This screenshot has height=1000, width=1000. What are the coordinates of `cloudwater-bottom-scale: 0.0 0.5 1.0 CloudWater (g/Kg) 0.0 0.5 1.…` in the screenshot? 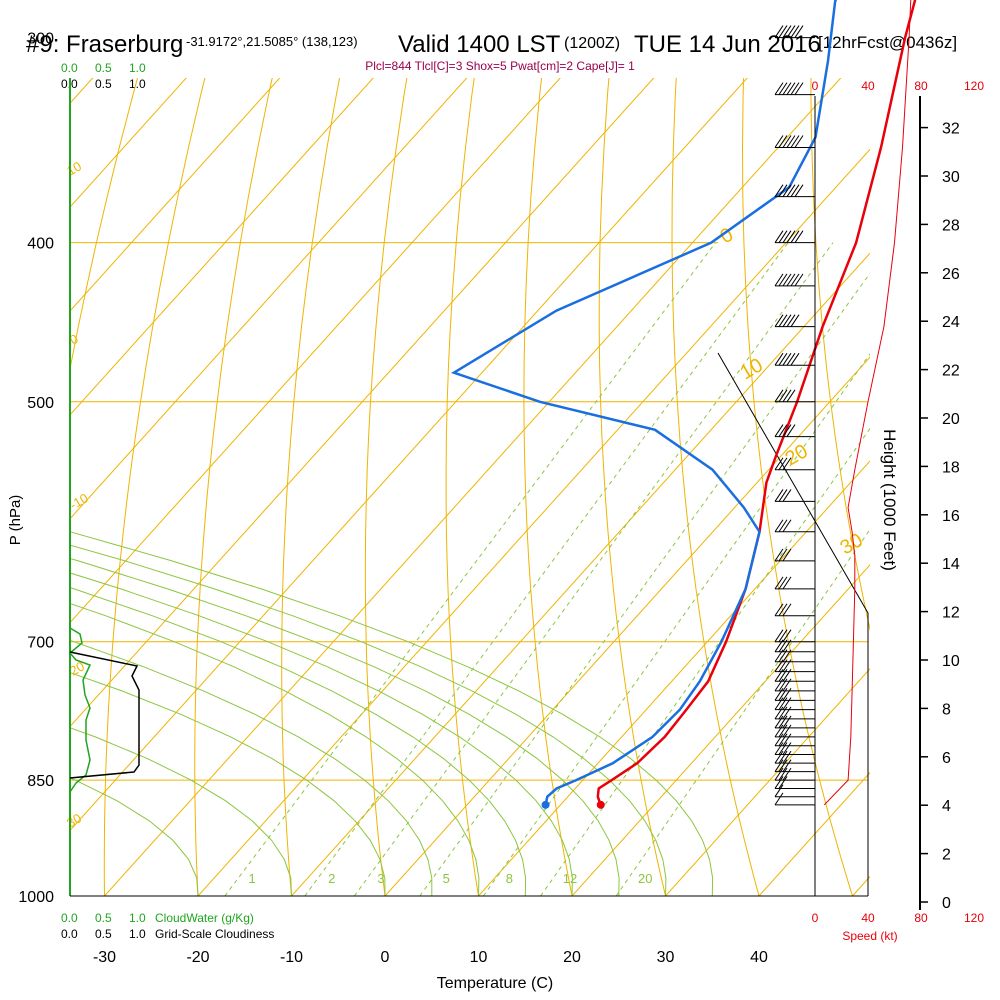 It's located at (167, 926).